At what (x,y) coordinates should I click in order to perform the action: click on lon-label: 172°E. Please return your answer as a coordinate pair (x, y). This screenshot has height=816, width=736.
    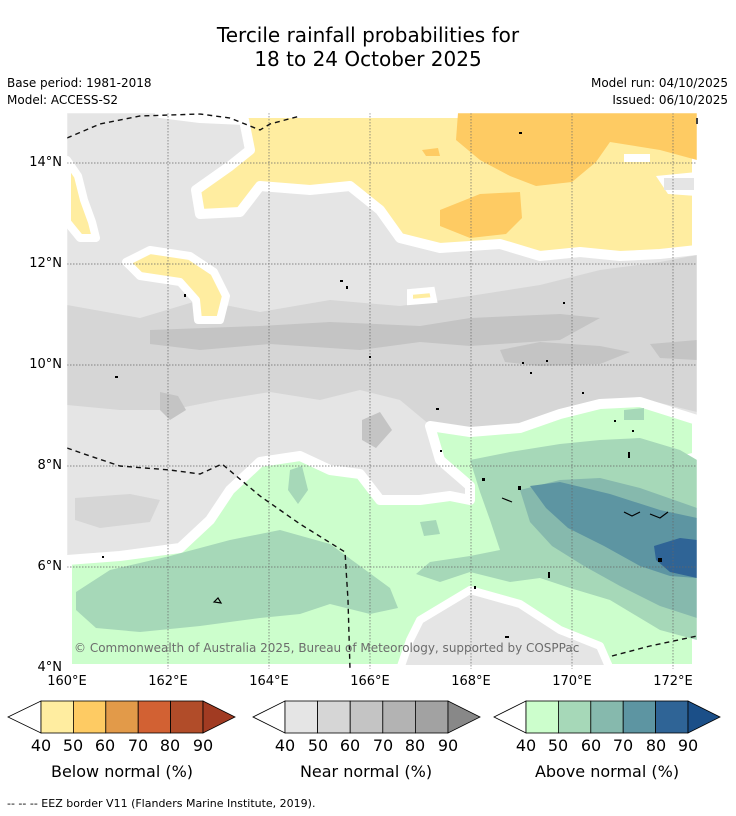
    Looking at the image, I should click on (673, 681).